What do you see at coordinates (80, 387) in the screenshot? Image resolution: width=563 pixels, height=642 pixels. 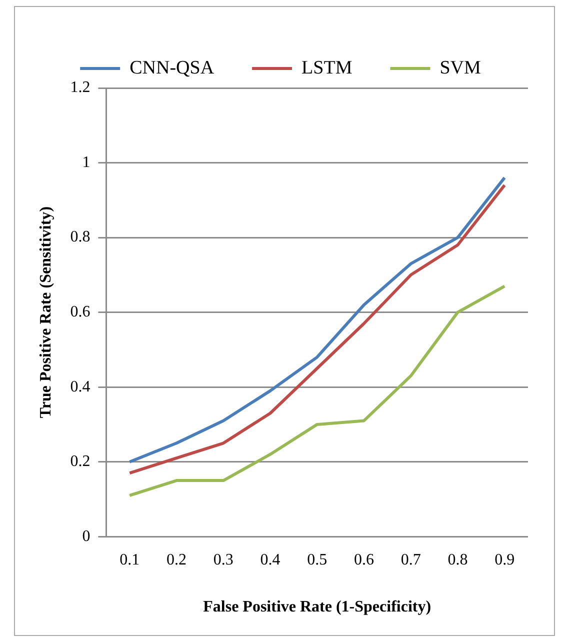 I see `y-tick-label: 0.4` at bounding box center [80, 387].